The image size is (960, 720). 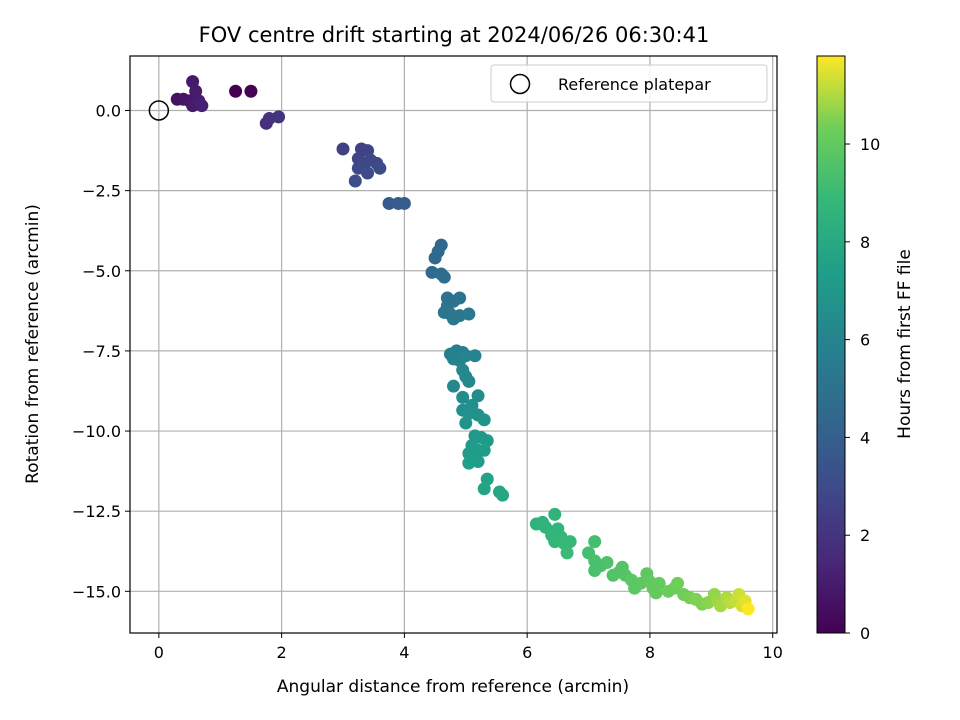 I want to click on y-tick-label: −15.0, so click(x=96, y=591).